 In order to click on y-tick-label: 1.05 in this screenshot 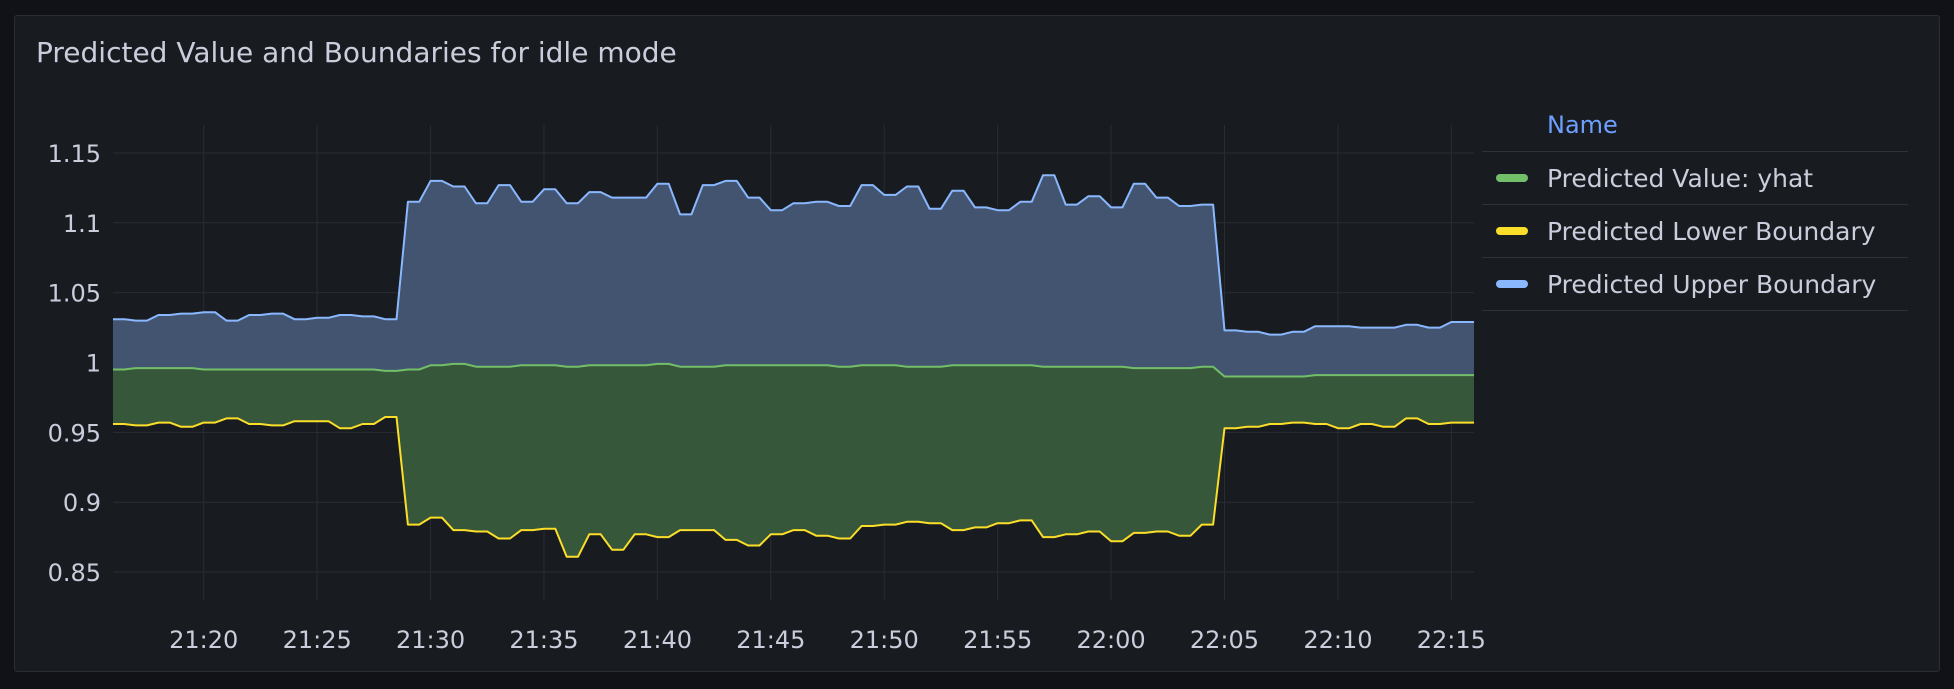, I will do `click(74, 294)`.